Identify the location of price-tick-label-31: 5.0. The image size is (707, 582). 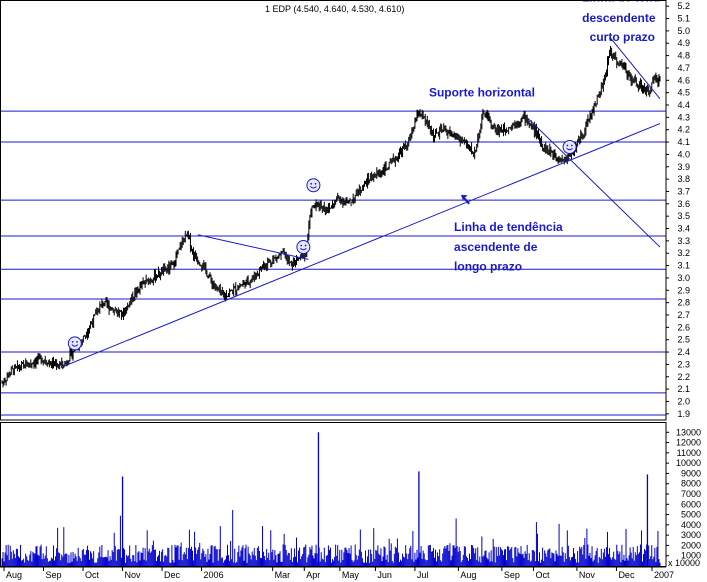
(683, 31).